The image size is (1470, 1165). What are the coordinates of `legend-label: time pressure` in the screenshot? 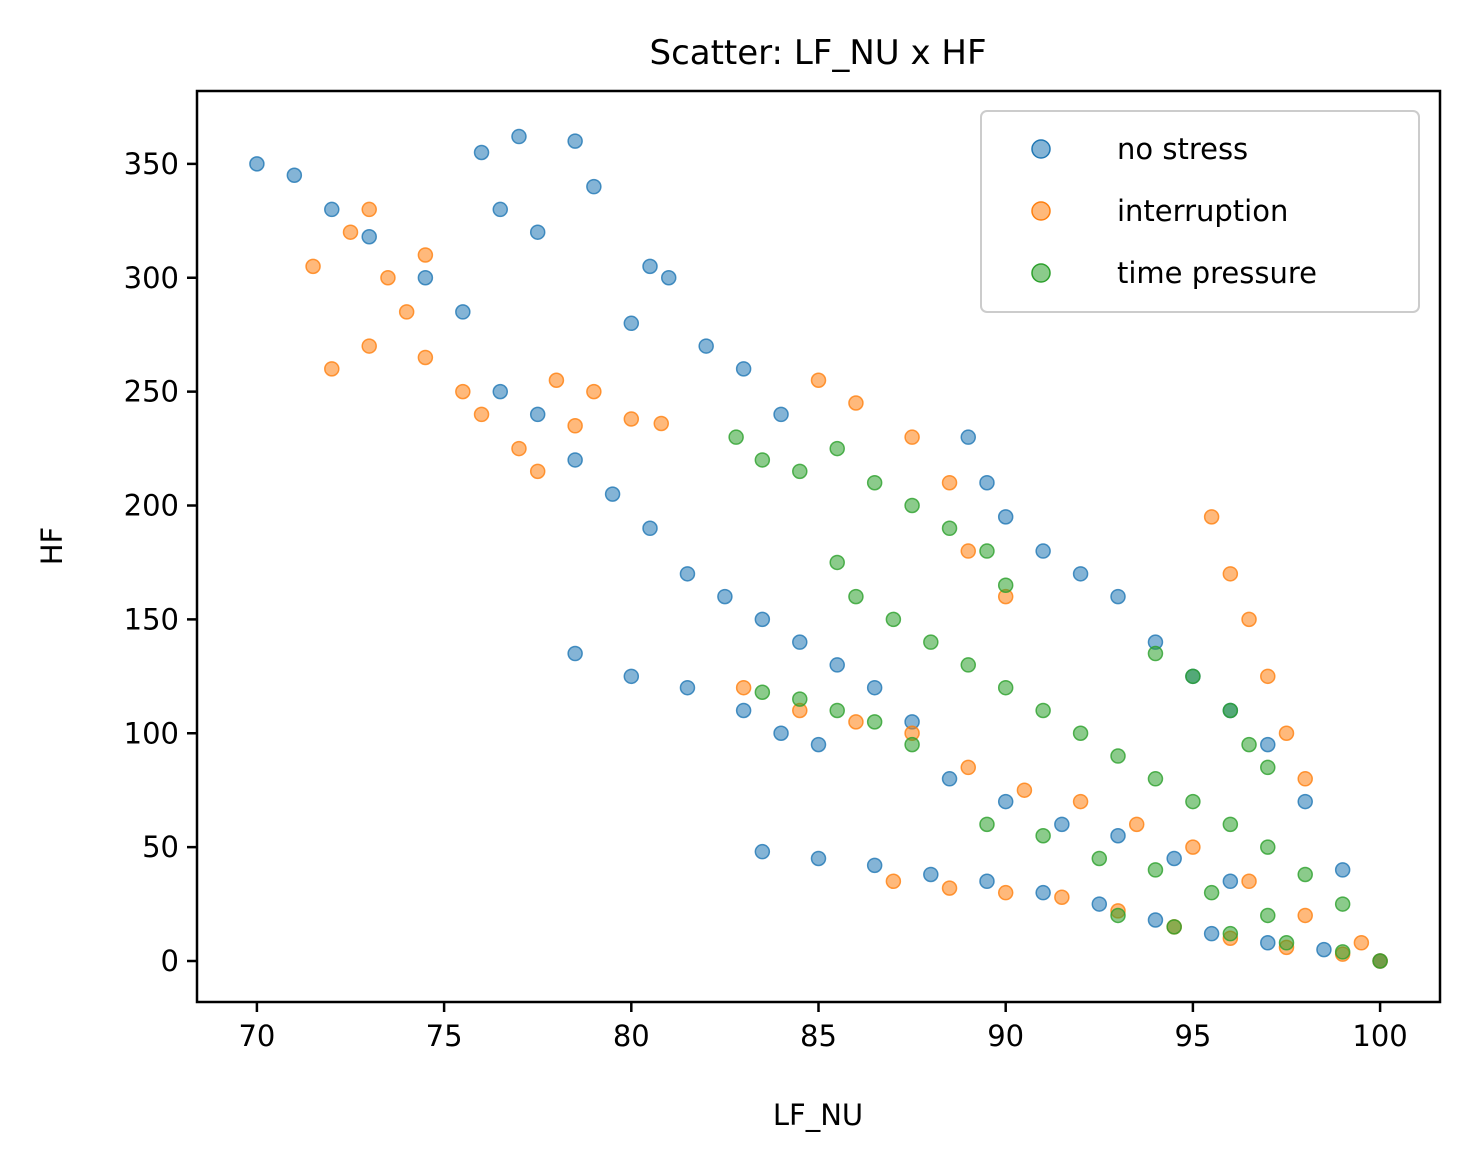 It's located at (1217, 273).